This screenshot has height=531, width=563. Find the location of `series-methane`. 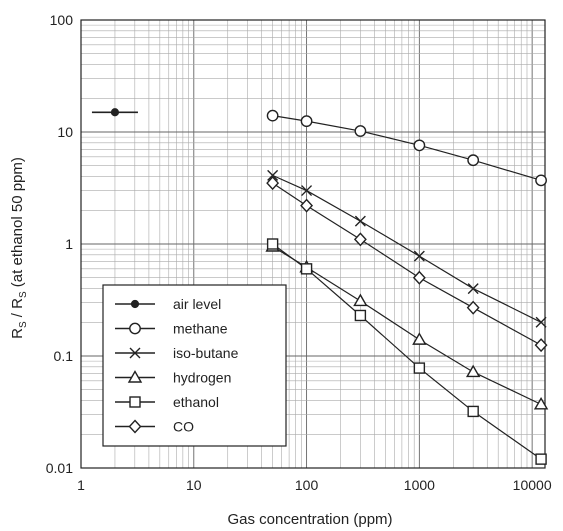

series-methane is located at coordinates (406, 148).